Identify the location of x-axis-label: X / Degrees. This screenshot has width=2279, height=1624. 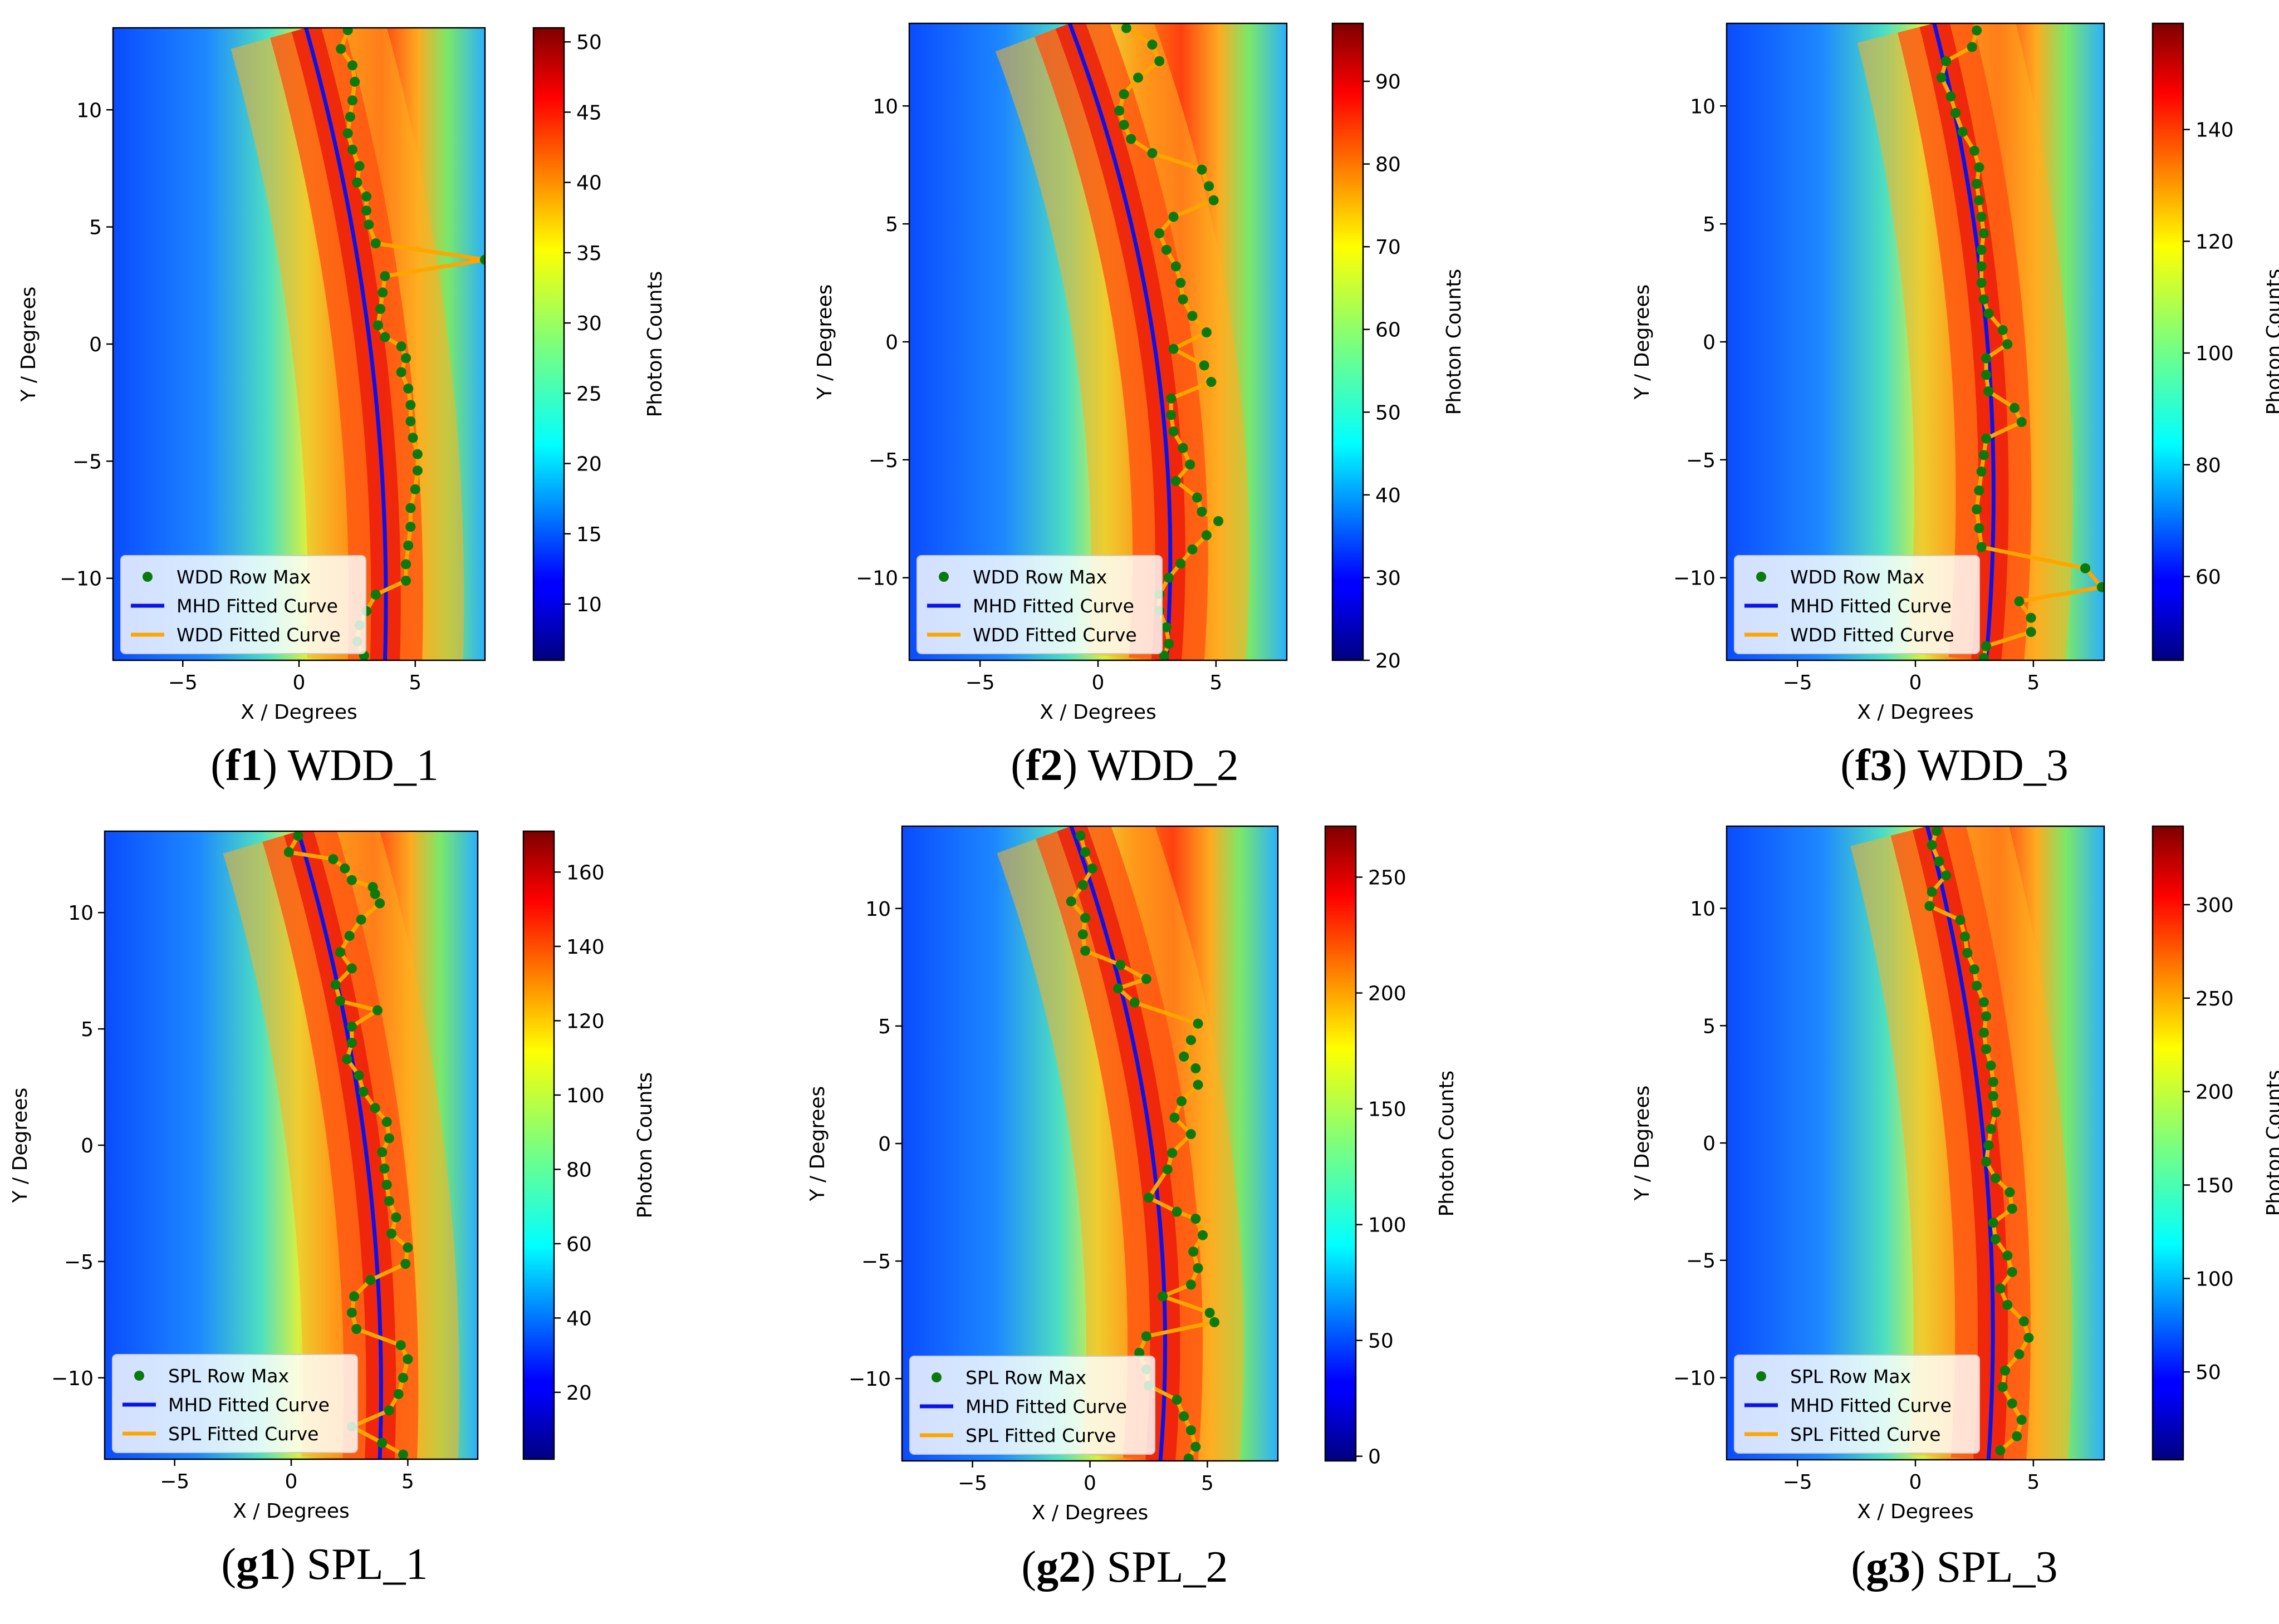
(299, 712).